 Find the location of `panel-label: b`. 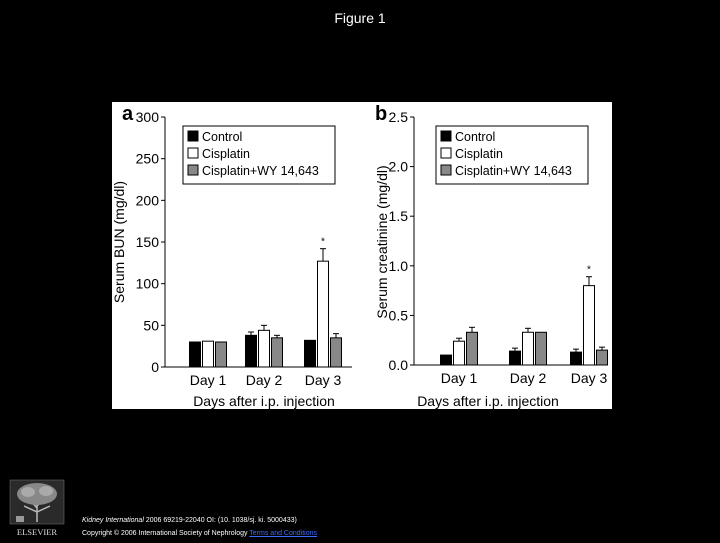

panel-label: b is located at coordinates (381, 114).